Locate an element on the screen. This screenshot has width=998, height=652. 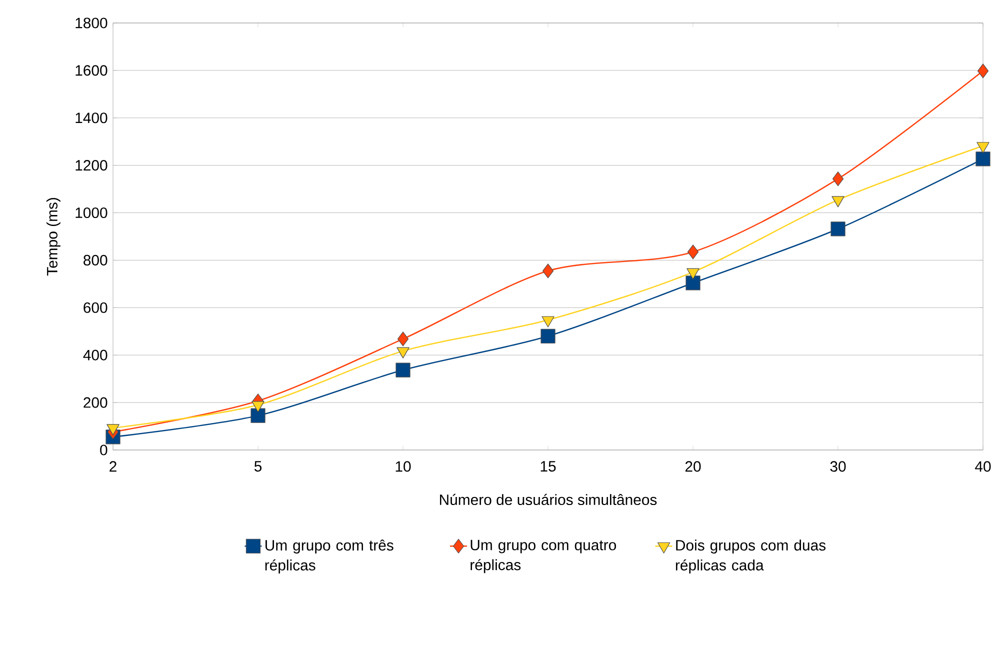
y-axis-title: Tempo (ms) is located at coordinates (53, 237).